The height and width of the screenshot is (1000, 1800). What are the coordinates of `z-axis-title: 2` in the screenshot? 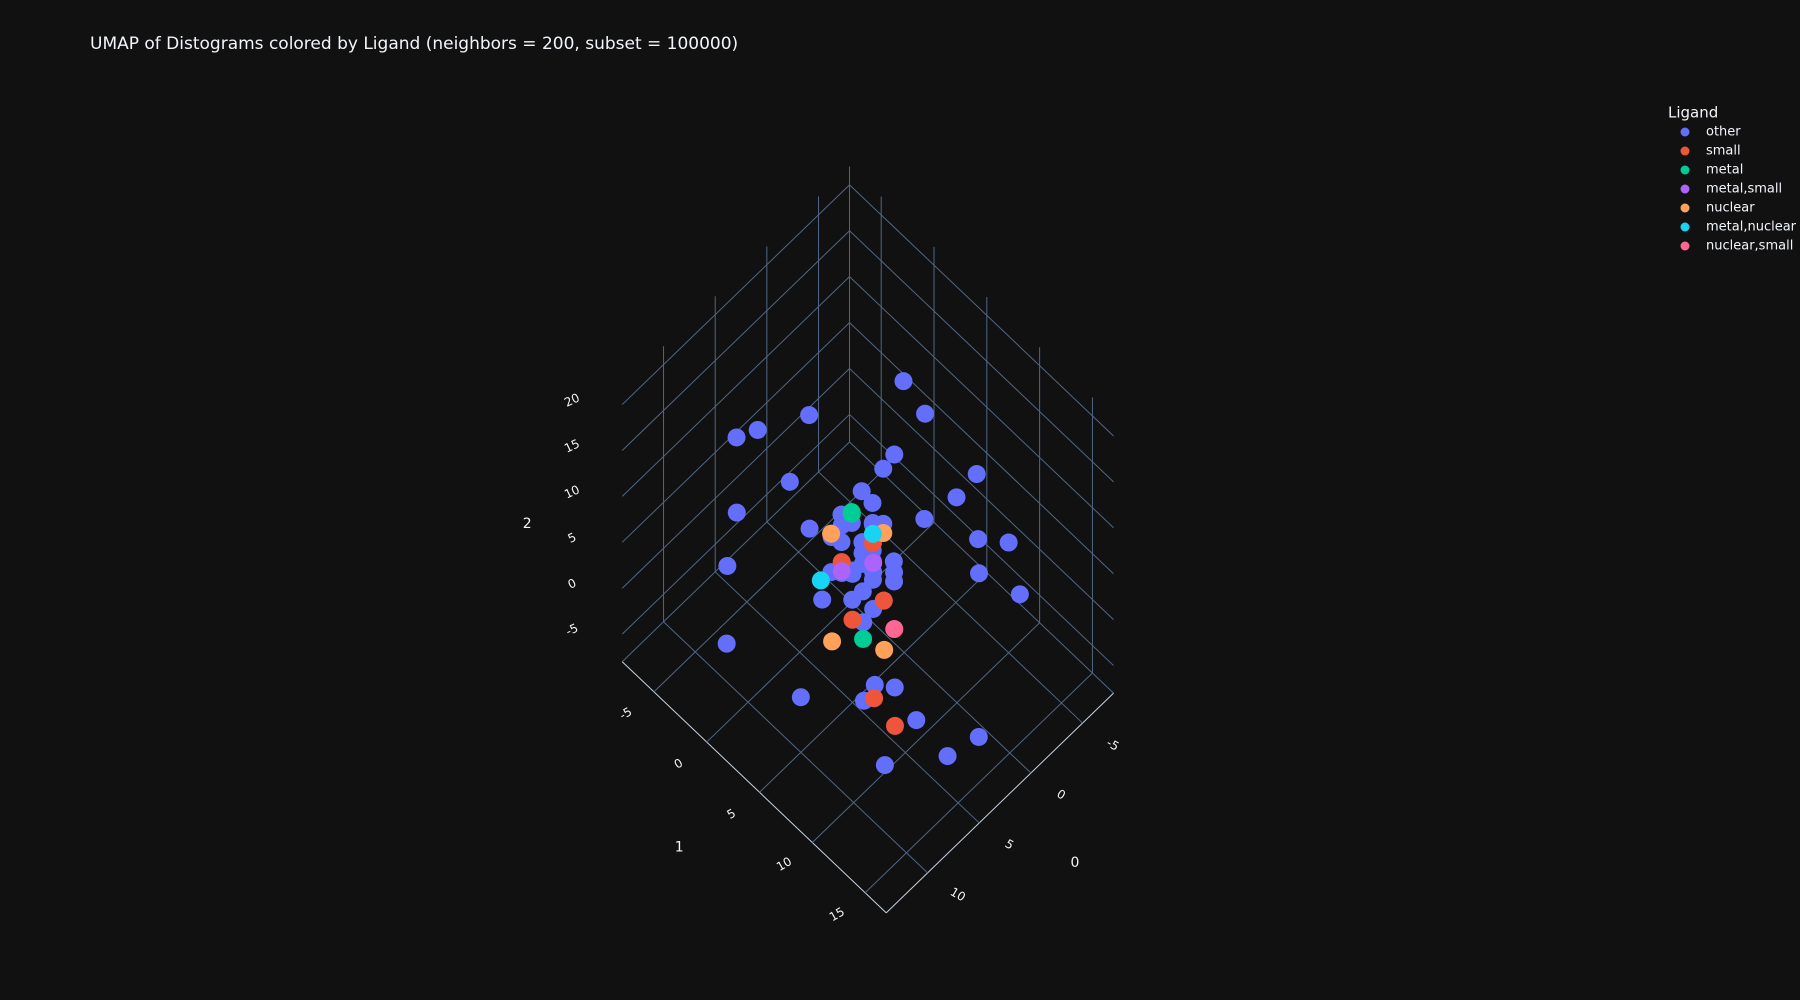 It's located at (527, 524).